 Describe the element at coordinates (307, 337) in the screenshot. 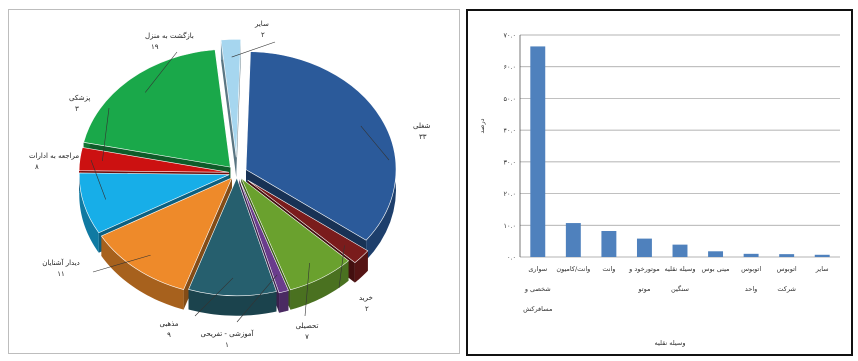

I see `pie-value-label-2: ۷` at that location.